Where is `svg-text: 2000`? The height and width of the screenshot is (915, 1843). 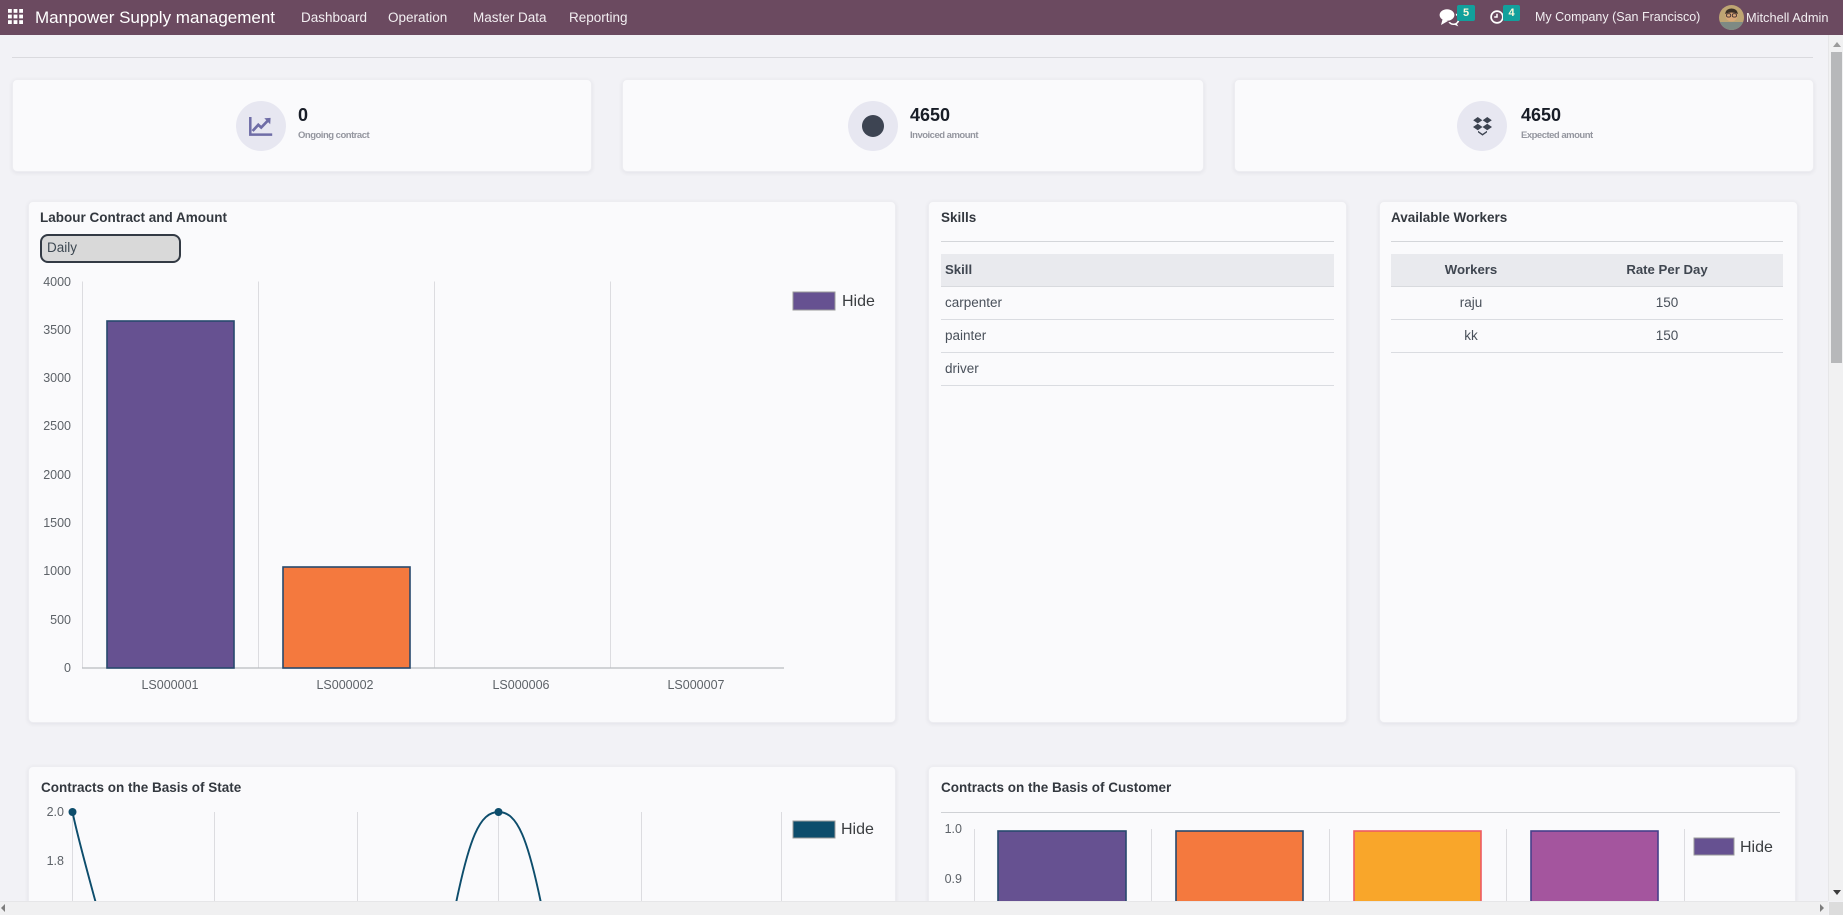
svg-text: 2000 is located at coordinates (57, 475).